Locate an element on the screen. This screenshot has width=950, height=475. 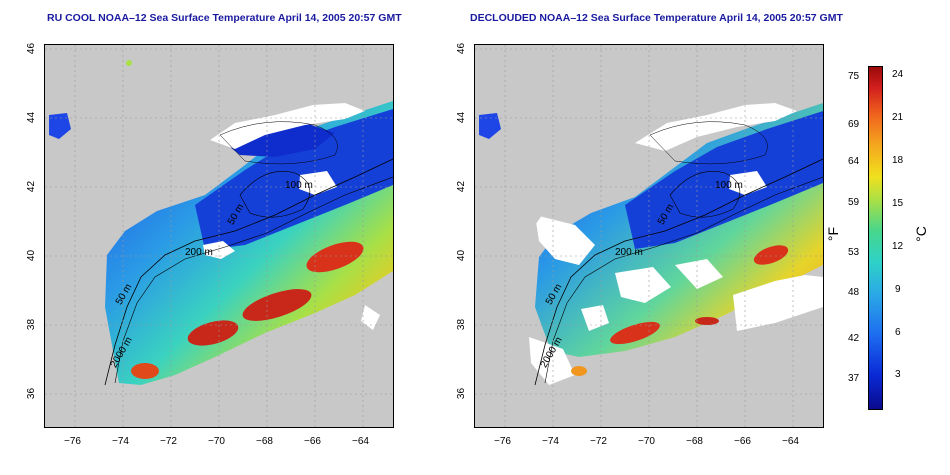
celsius-tick-label: 15 is located at coordinates (898, 203).